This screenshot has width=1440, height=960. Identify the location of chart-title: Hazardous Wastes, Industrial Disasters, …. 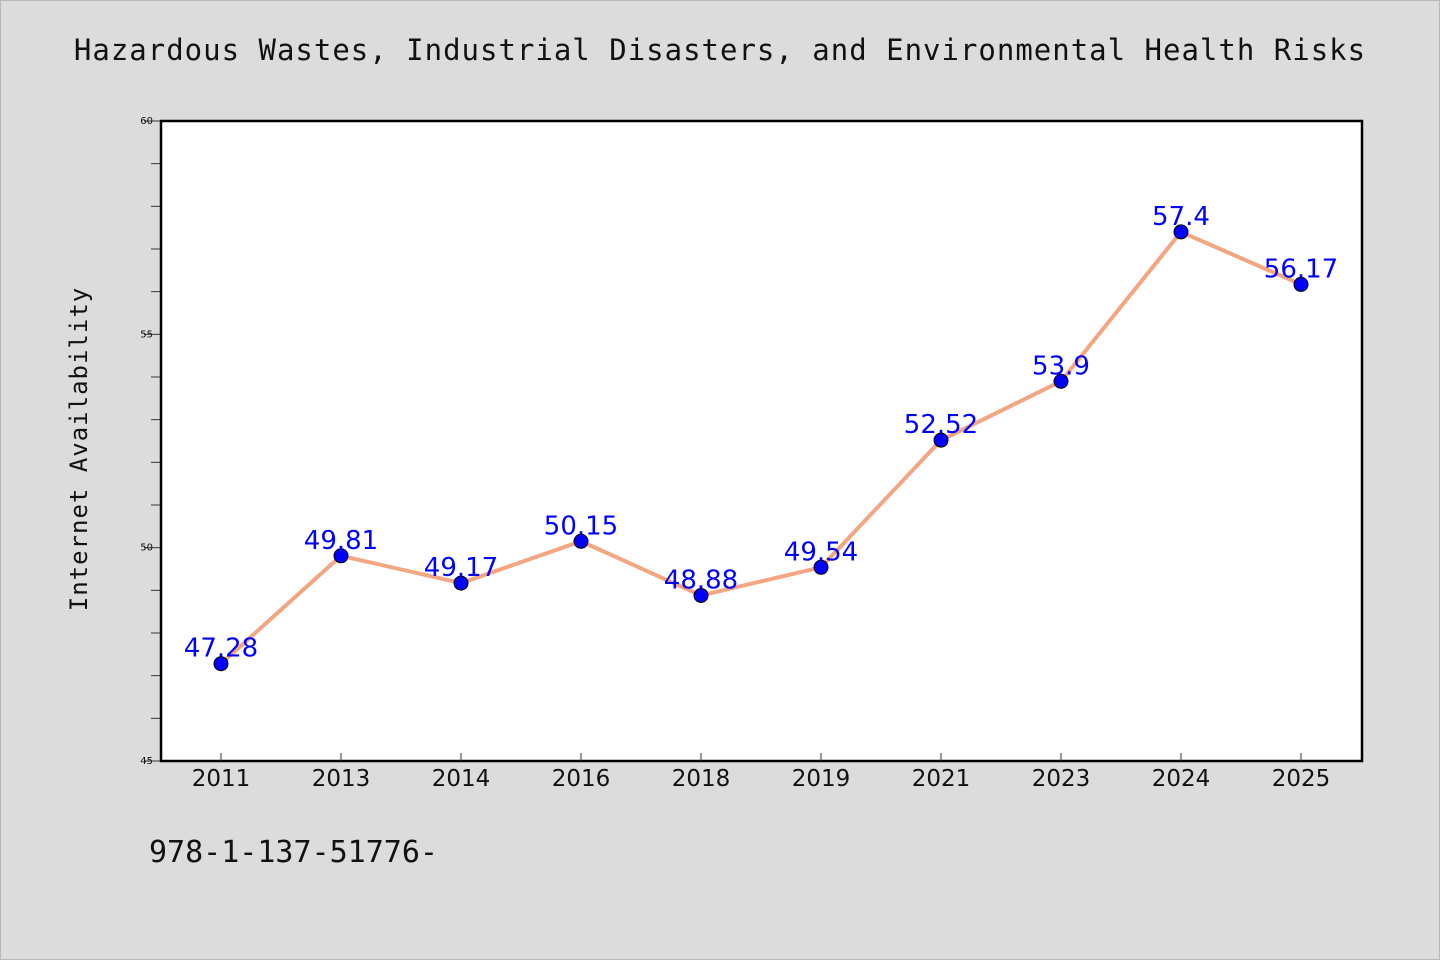
(720, 50).